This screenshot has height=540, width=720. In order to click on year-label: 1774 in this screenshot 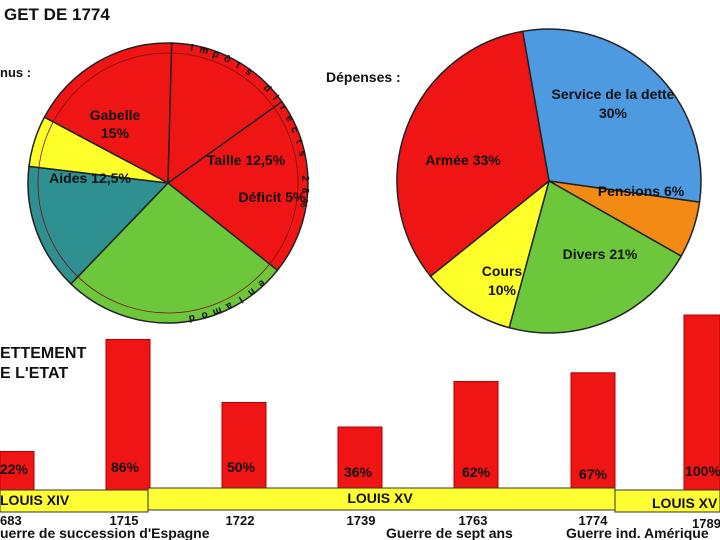, I will do `click(594, 520)`.